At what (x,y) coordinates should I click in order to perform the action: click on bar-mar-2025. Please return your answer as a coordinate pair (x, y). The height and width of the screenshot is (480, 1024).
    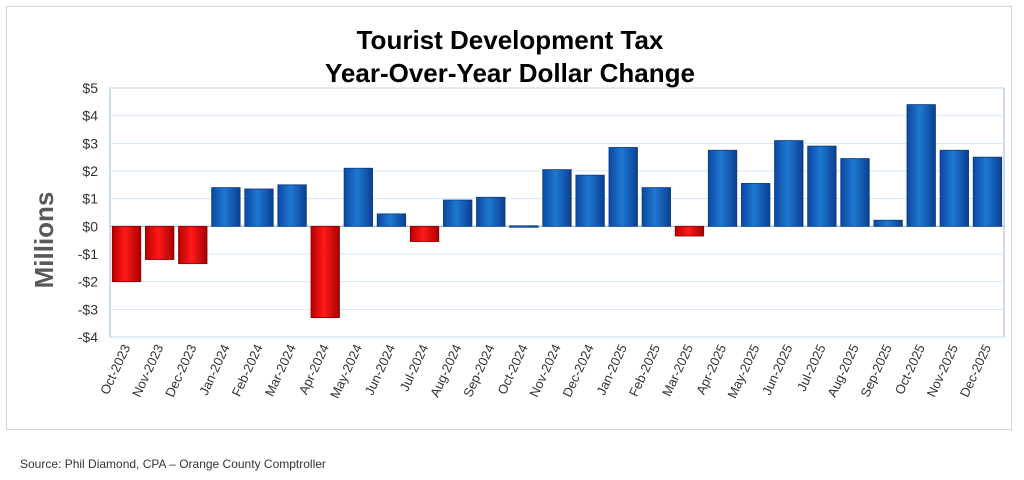
    Looking at the image, I should click on (689, 231).